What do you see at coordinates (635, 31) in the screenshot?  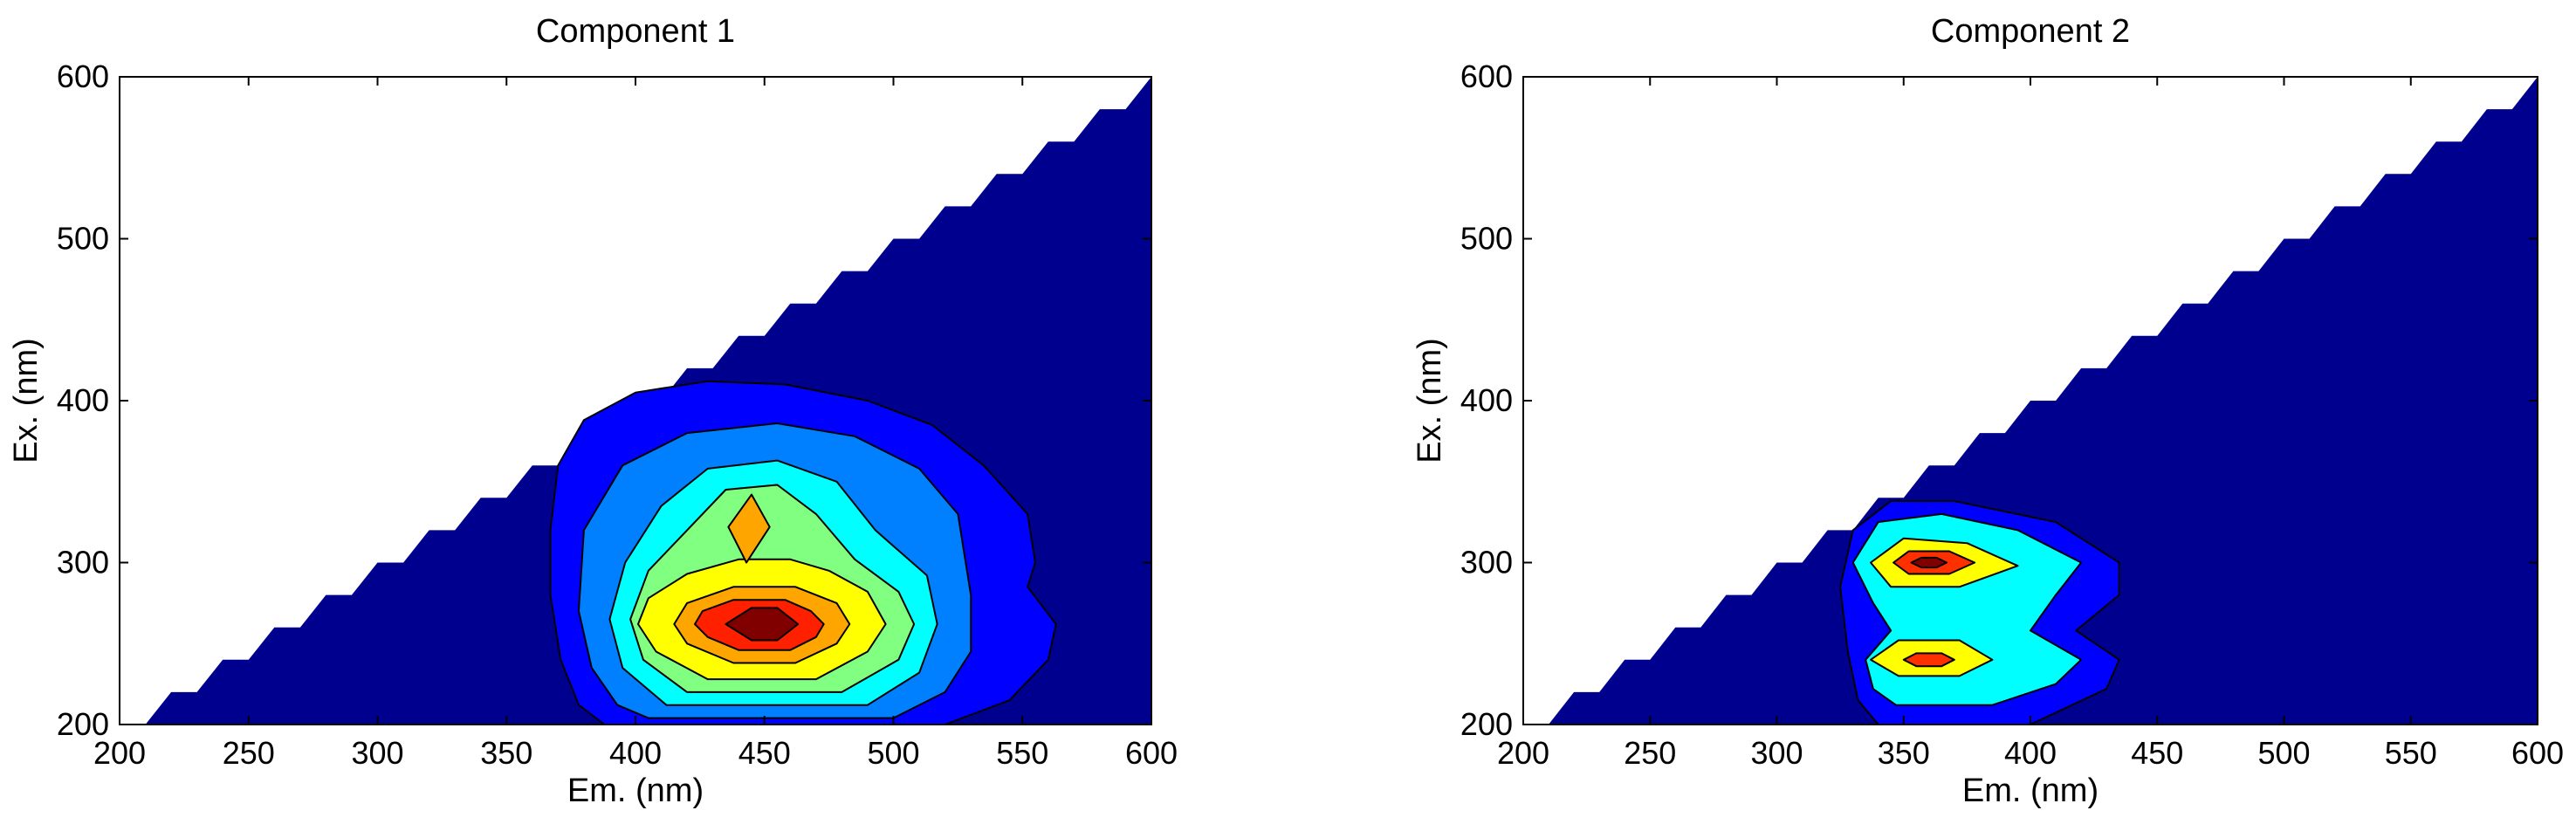 I see `plot-title-1: Component 1` at bounding box center [635, 31].